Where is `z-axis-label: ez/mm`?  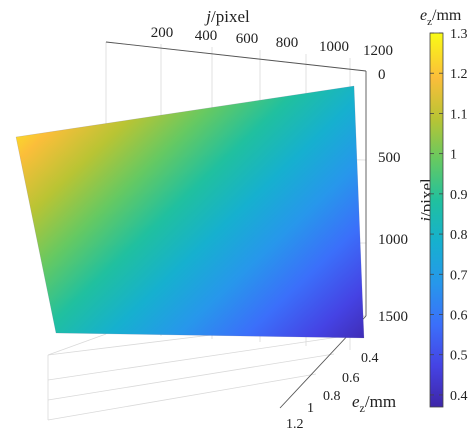 z-axis-label: ez/mm is located at coordinates (374, 403).